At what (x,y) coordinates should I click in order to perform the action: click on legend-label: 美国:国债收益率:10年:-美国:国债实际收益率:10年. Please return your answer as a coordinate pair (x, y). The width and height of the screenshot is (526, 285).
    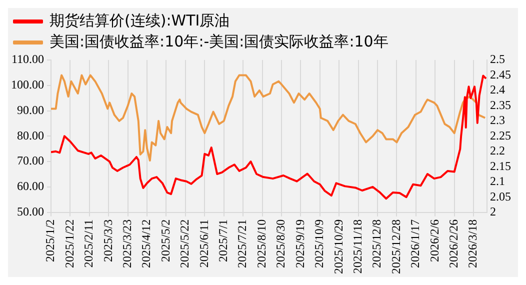
    Looking at the image, I should click on (219, 41).